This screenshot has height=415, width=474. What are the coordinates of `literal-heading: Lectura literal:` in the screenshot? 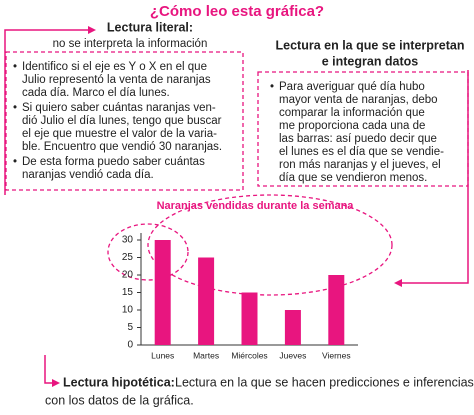 It's located at (150, 27).